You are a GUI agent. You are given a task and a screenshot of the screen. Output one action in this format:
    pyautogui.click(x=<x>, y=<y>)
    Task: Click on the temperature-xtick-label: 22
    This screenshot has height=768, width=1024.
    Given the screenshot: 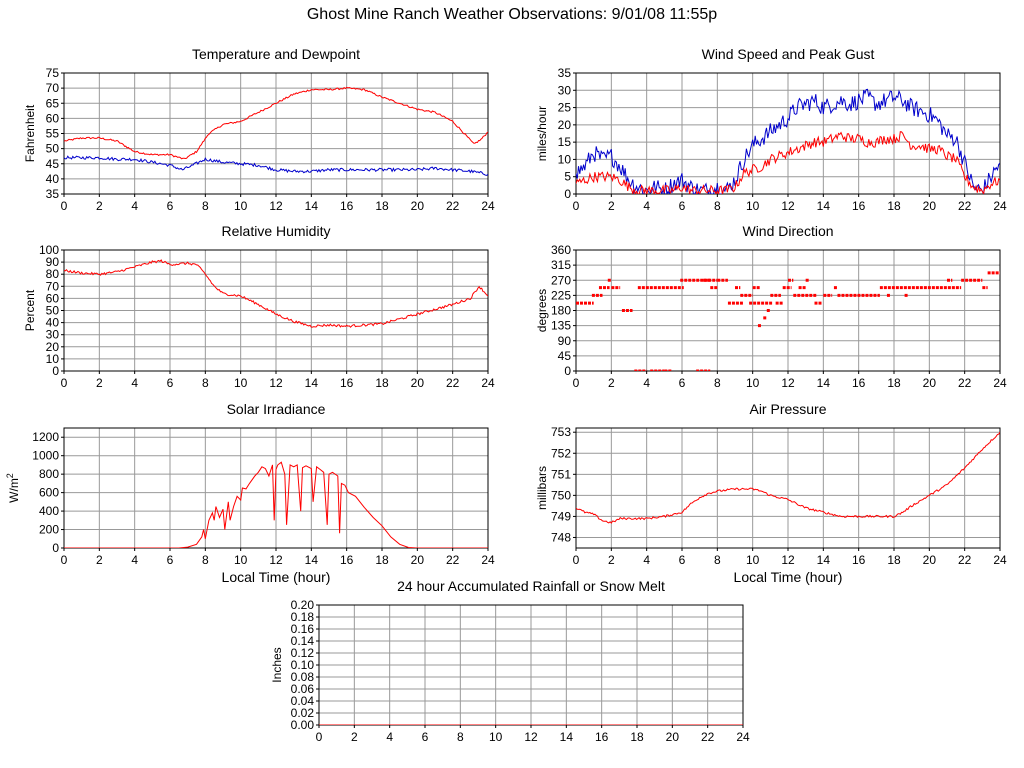 What is the action you would take?
    pyautogui.click(x=453, y=206)
    